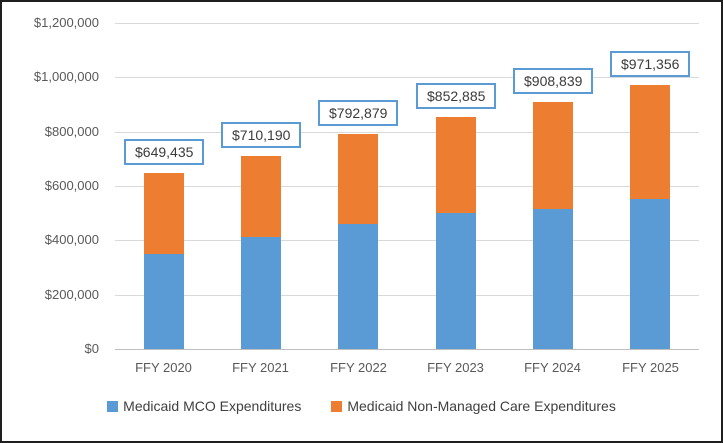  Describe the element at coordinates (553, 81) in the screenshot. I see `total-data-label: $908,839` at that location.